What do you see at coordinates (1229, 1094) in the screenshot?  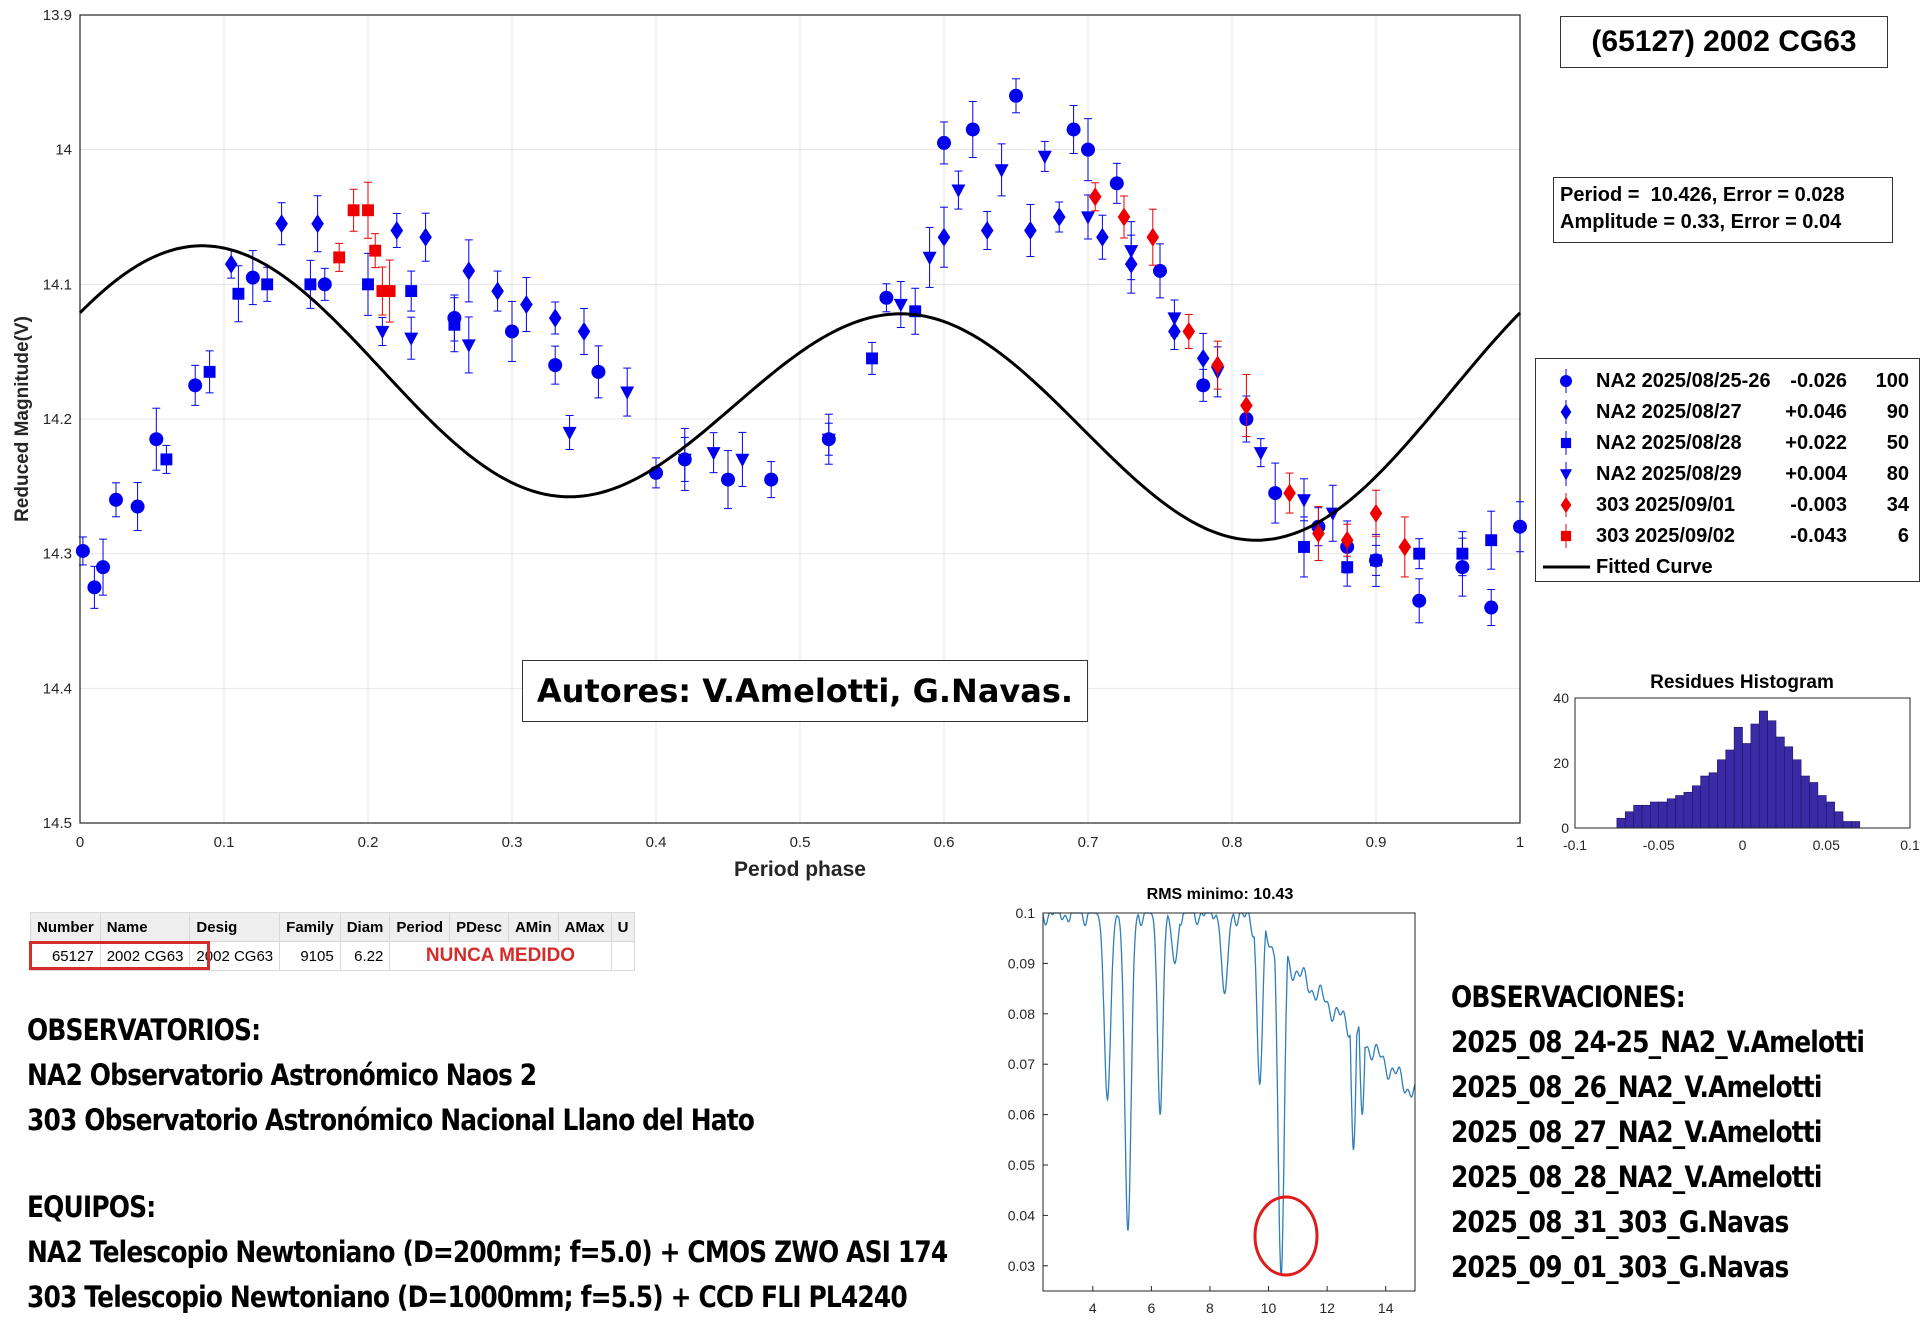 I see `rms-curve` at bounding box center [1229, 1094].